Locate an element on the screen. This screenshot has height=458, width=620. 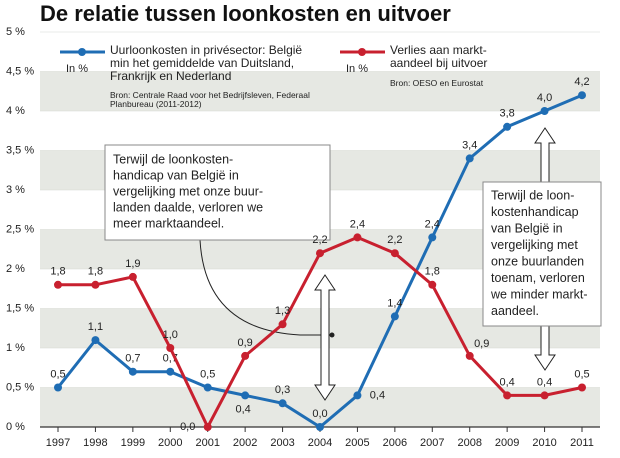
annotation-text: Terwijl de loon- is located at coordinates (532, 195).